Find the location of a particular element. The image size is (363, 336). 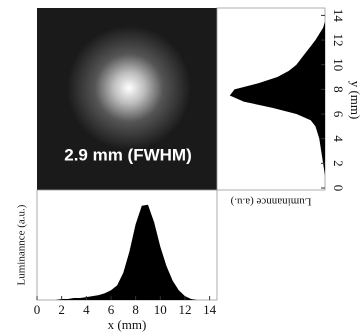

x-tick-label: 2 is located at coordinates (61, 309).